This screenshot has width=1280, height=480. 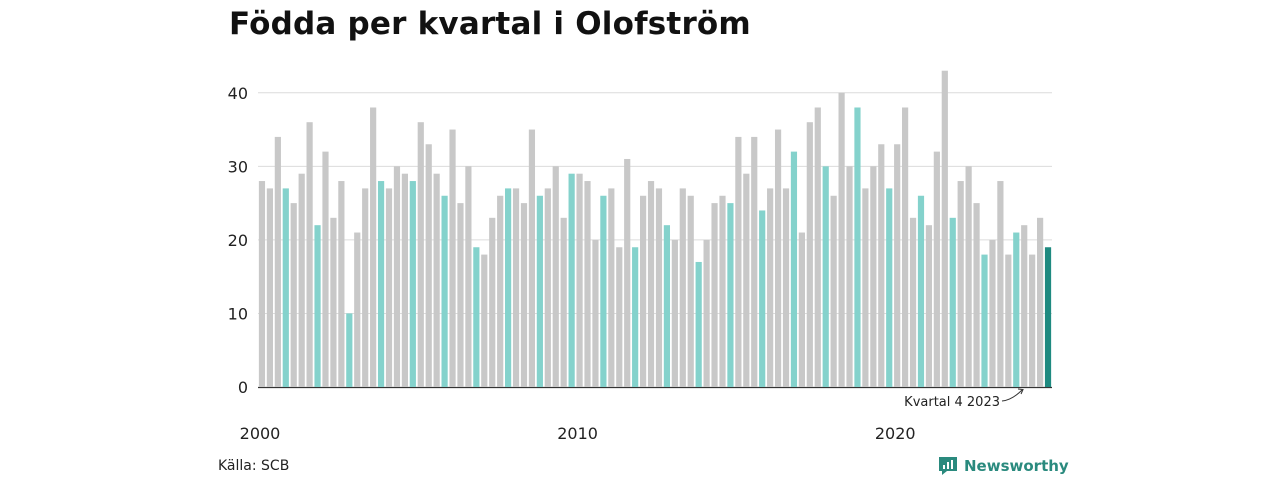 I want to click on y-tick-label: 40, so click(x=238, y=93).